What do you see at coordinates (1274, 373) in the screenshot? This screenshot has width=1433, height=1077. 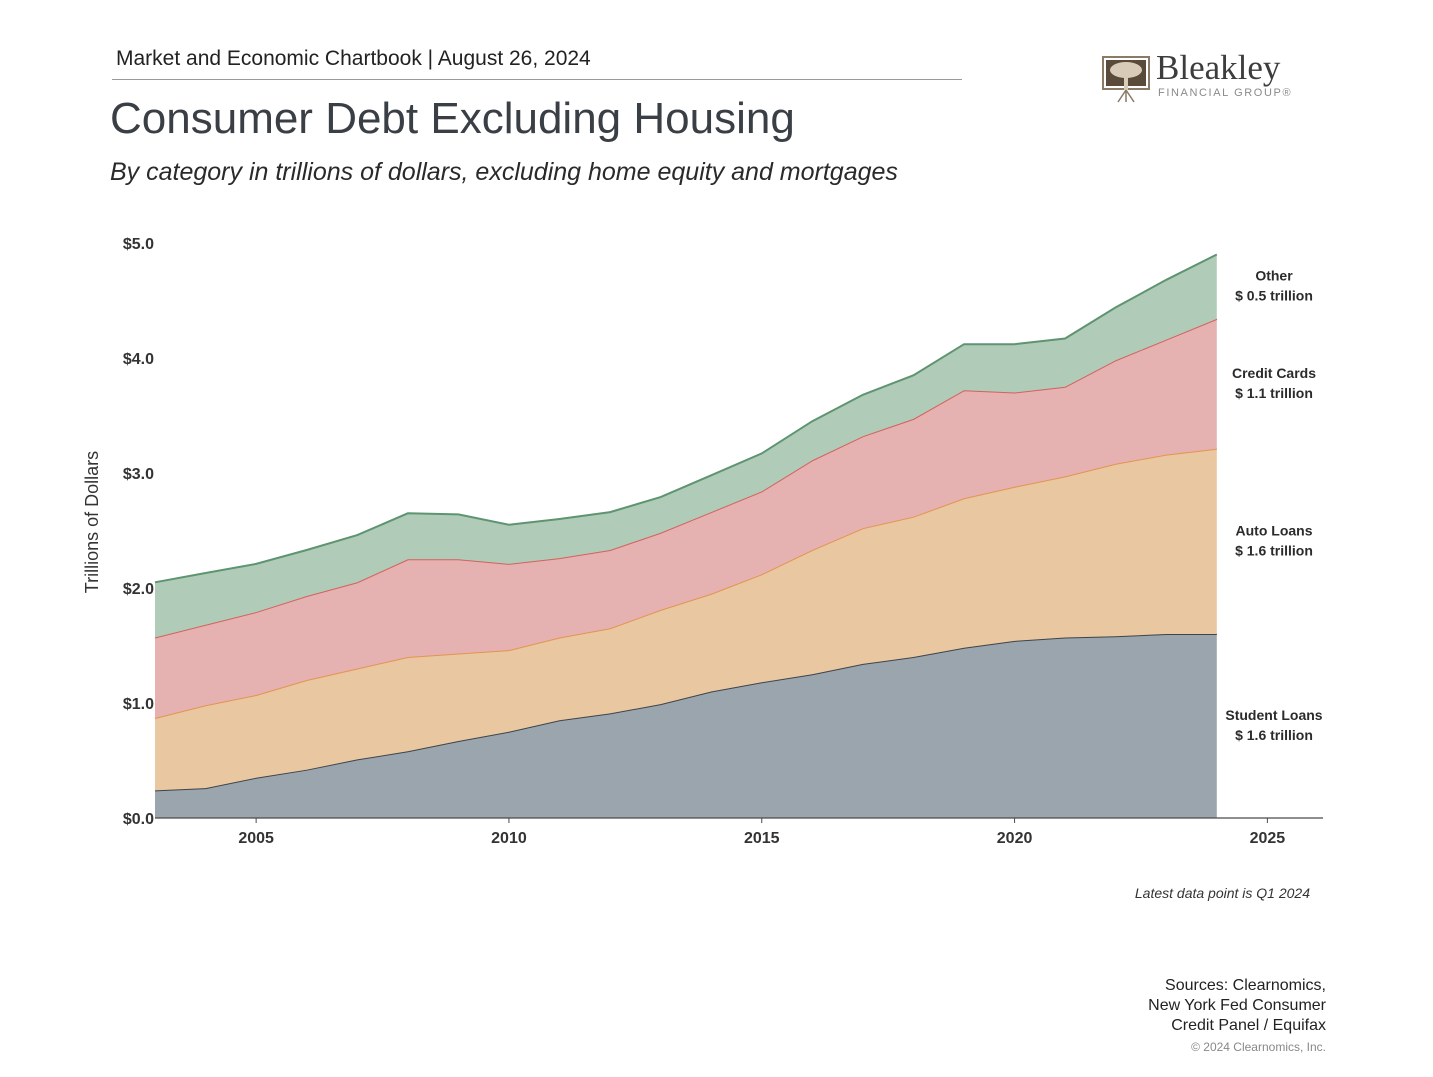 I see `series-label-credit-cards: Credit Cards` at bounding box center [1274, 373].